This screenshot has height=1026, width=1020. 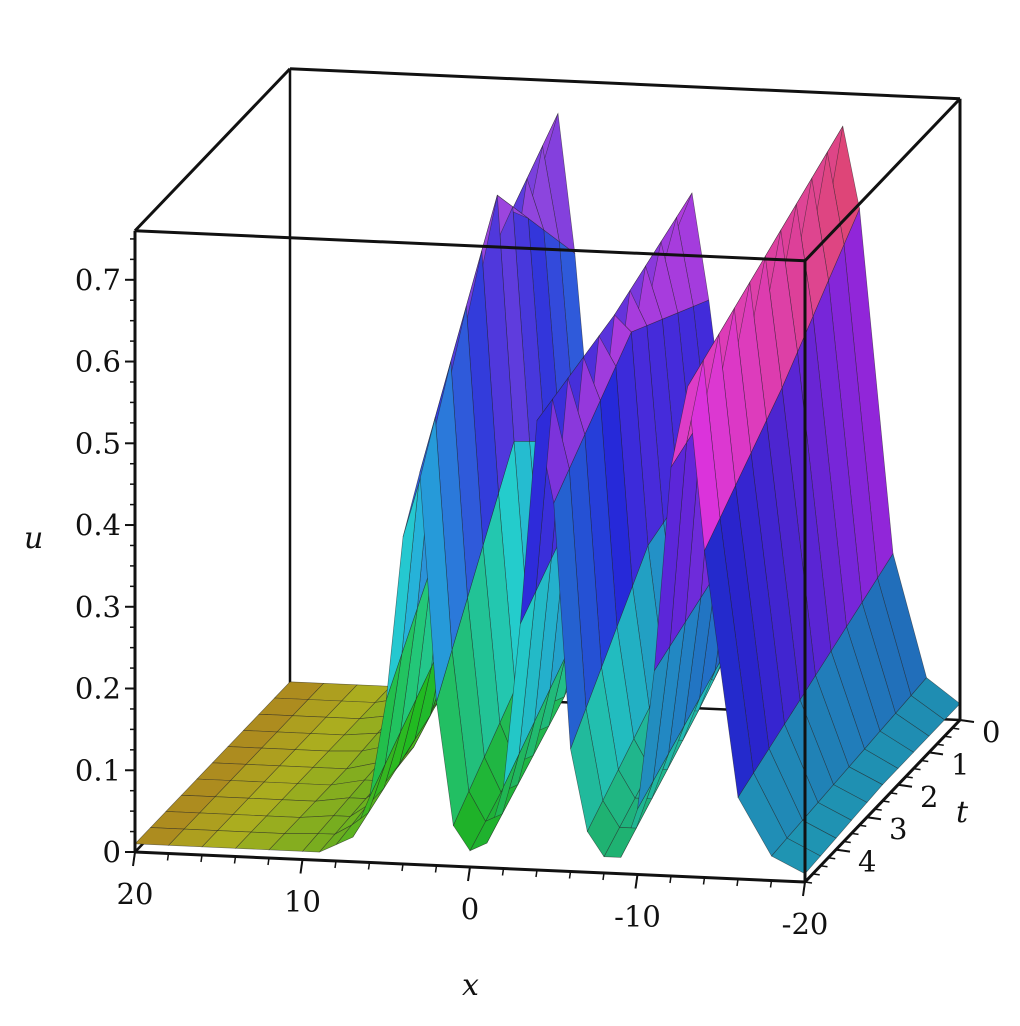 What do you see at coordinates (98, 607) in the screenshot?
I see `u-tick-label: 0.3` at bounding box center [98, 607].